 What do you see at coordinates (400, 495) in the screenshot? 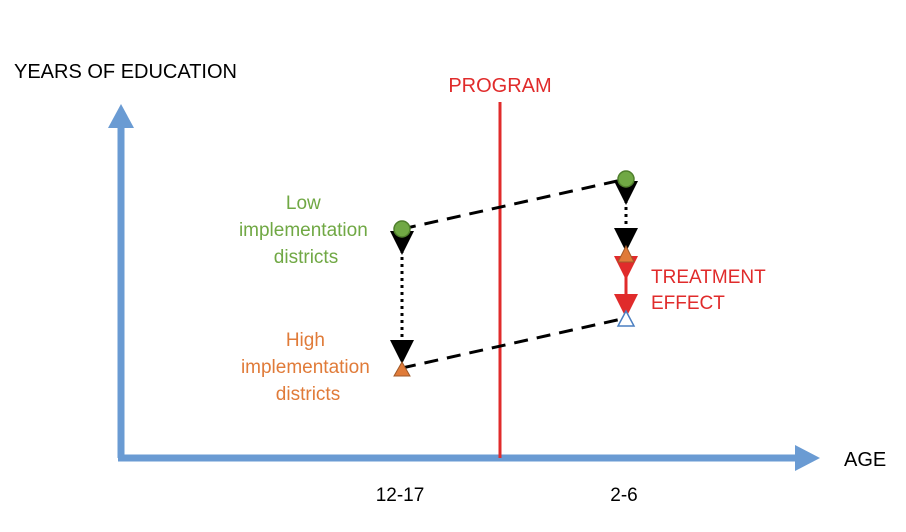
I see `x-tick-12-17: 12-17` at bounding box center [400, 495].